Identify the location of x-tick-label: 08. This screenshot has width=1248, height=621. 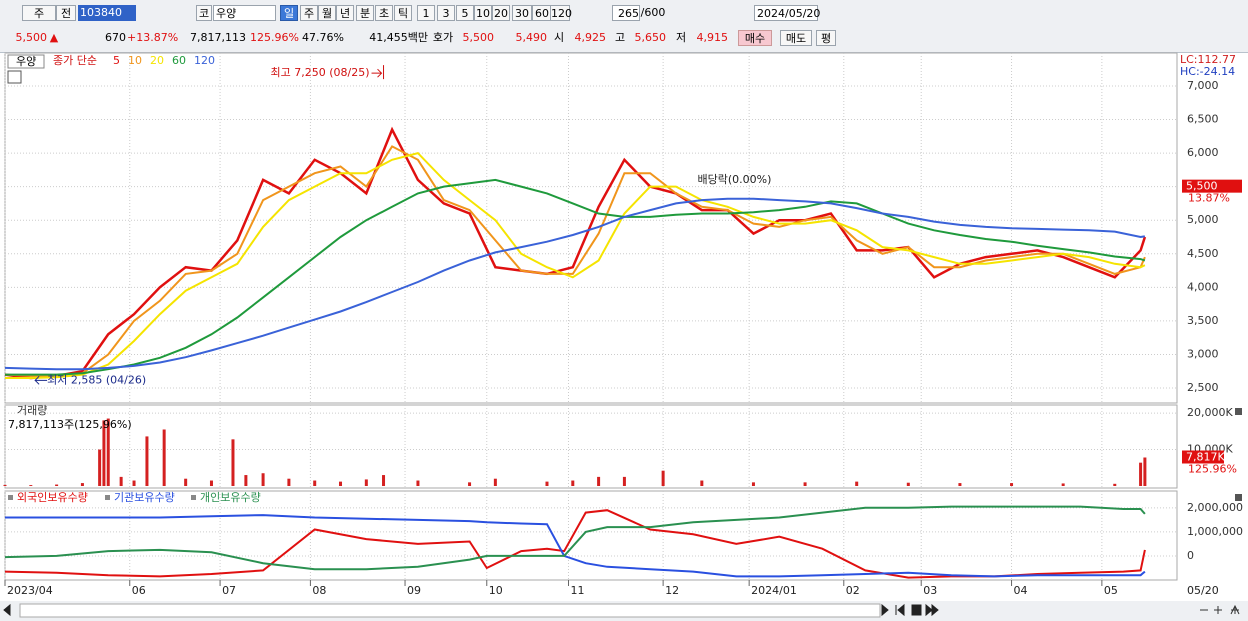
(319, 590).